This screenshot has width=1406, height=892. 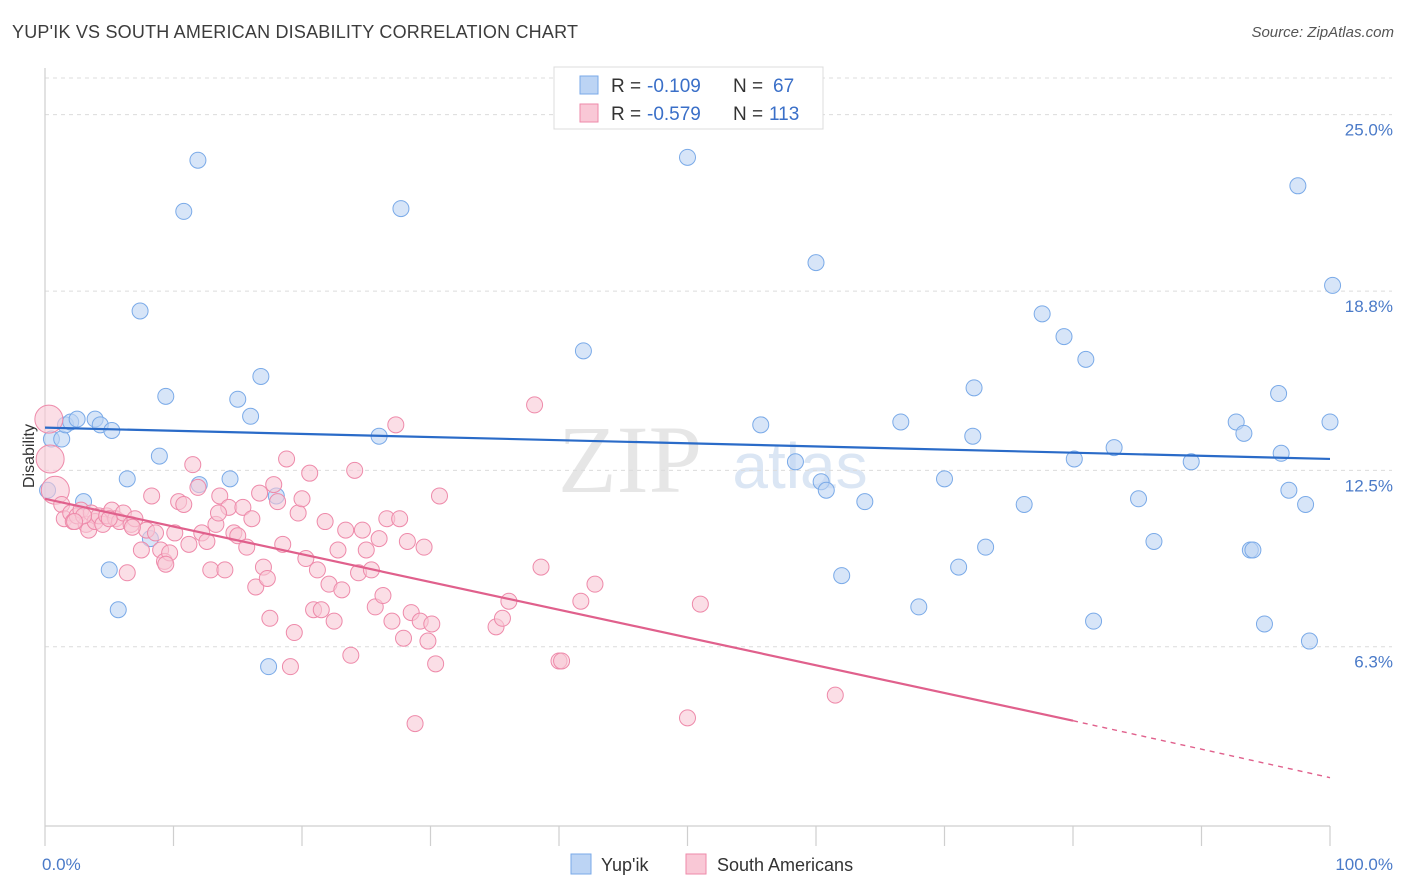 I want to click on source-label: Source: ZipAtlas.com, so click(x=1322, y=32).